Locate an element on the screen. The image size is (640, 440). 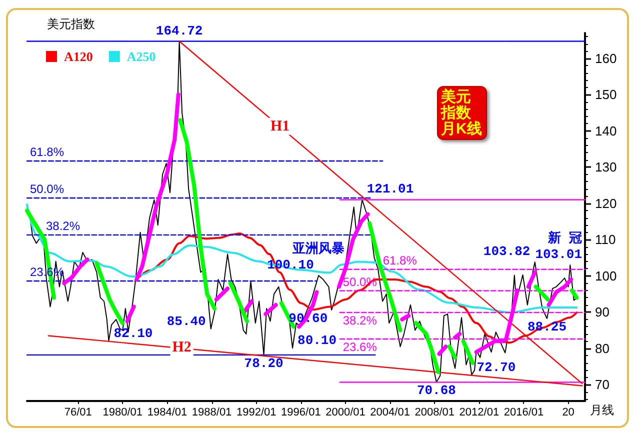
annotation: 新 冠 is located at coordinates (564, 238).